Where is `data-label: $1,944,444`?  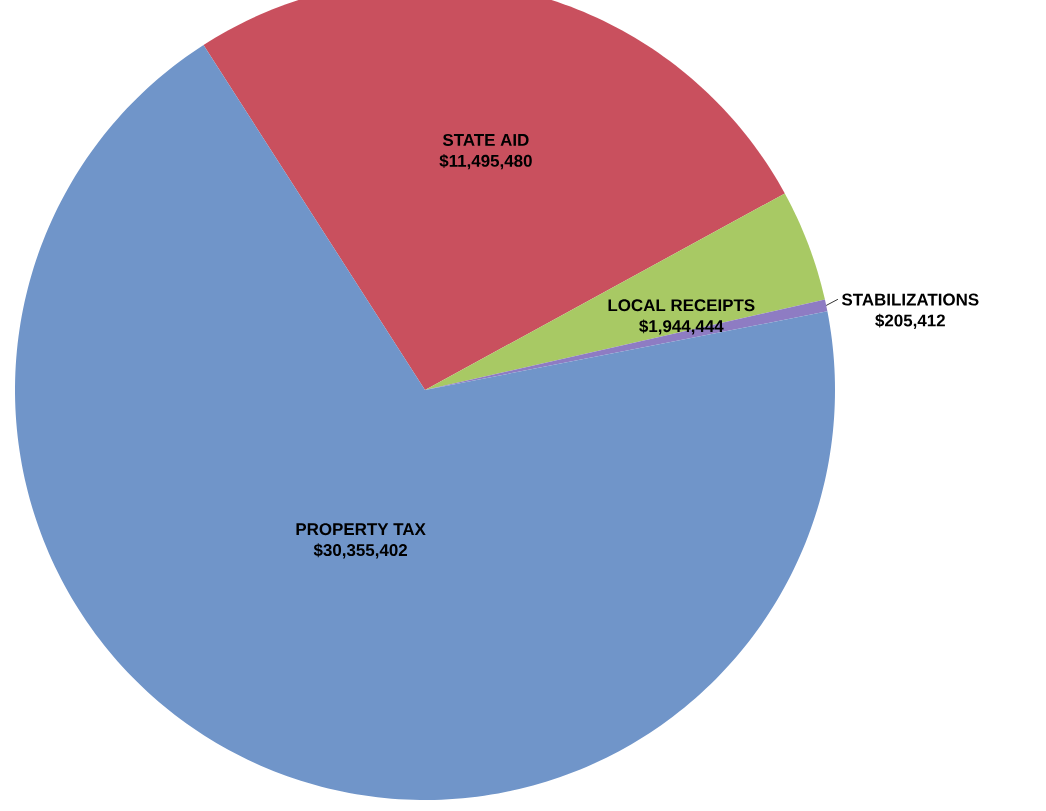
data-label: $1,944,444 is located at coordinates (681, 327).